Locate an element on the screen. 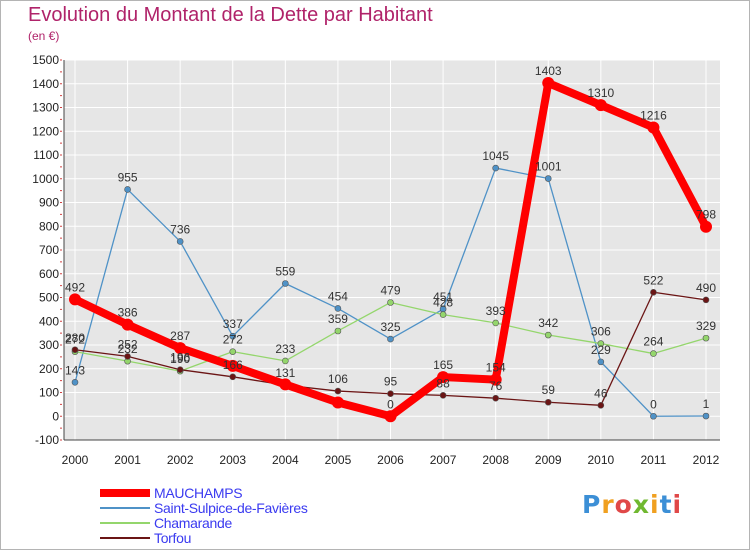 Image resolution: width=750 pixels, height=550 pixels. data-label: 386 is located at coordinates (128, 313).